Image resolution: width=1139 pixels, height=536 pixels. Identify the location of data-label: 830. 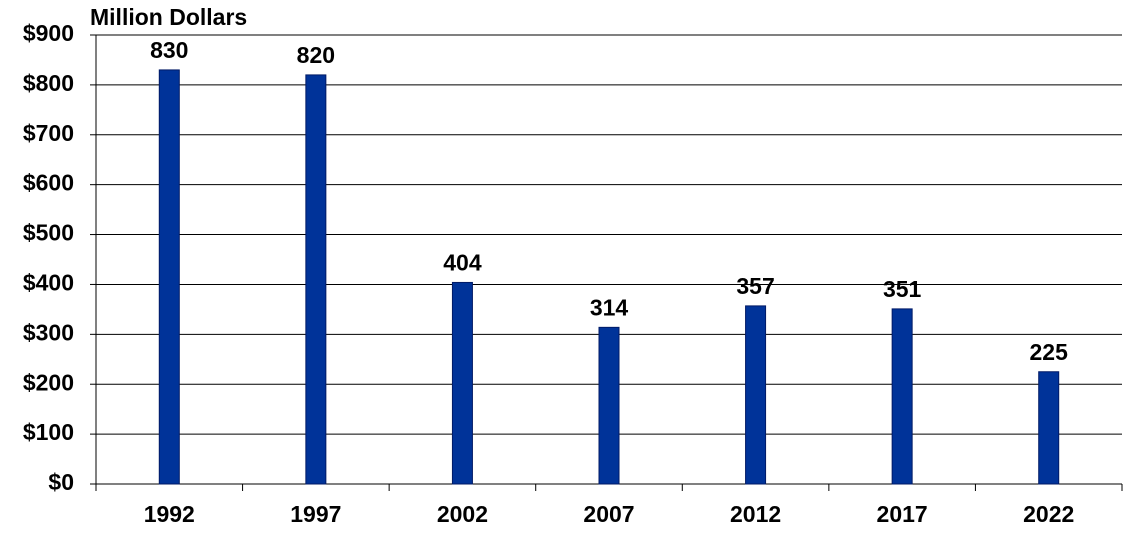
(169, 50).